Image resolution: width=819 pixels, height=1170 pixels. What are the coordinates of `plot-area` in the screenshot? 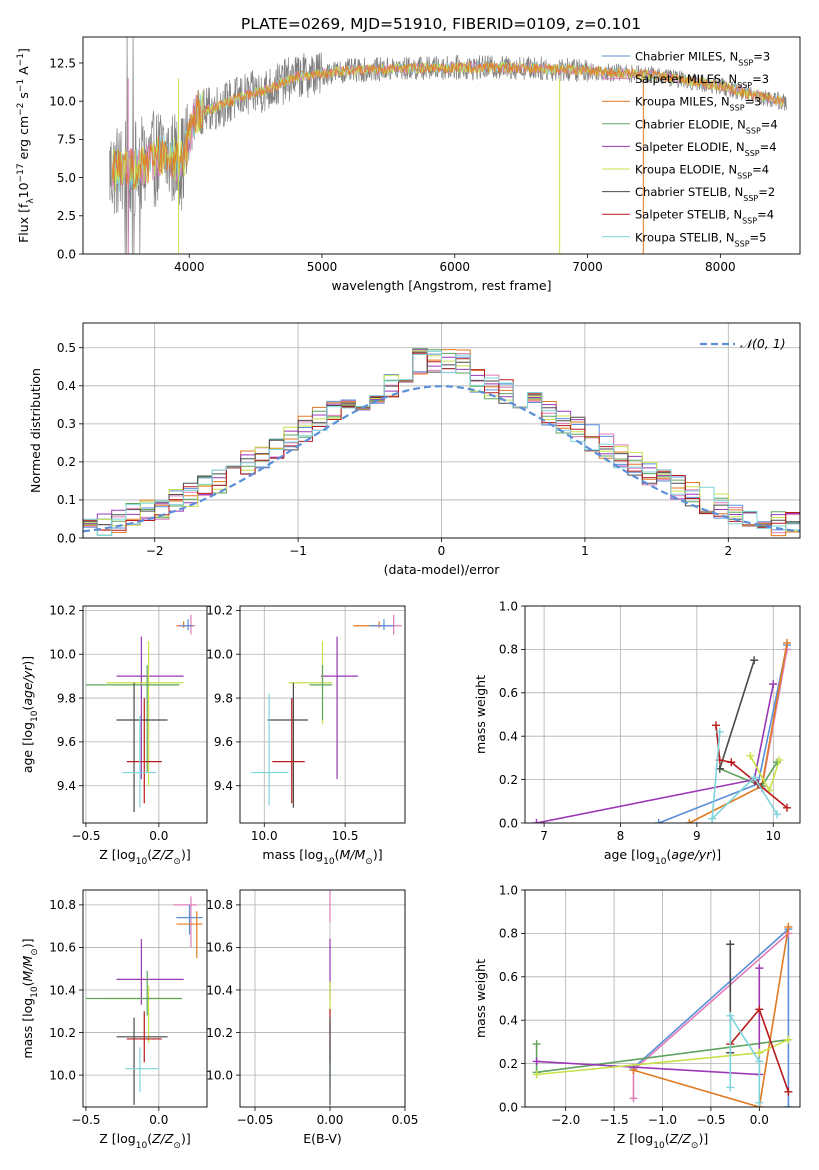 It's located at (140, 713).